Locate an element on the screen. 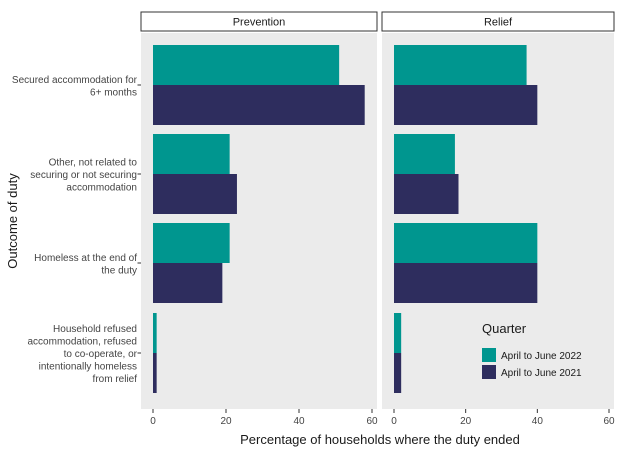 Image resolution: width=619 pixels, height=454 pixels. relief-x-tick-label: 0 is located at coordinates (394, 421).